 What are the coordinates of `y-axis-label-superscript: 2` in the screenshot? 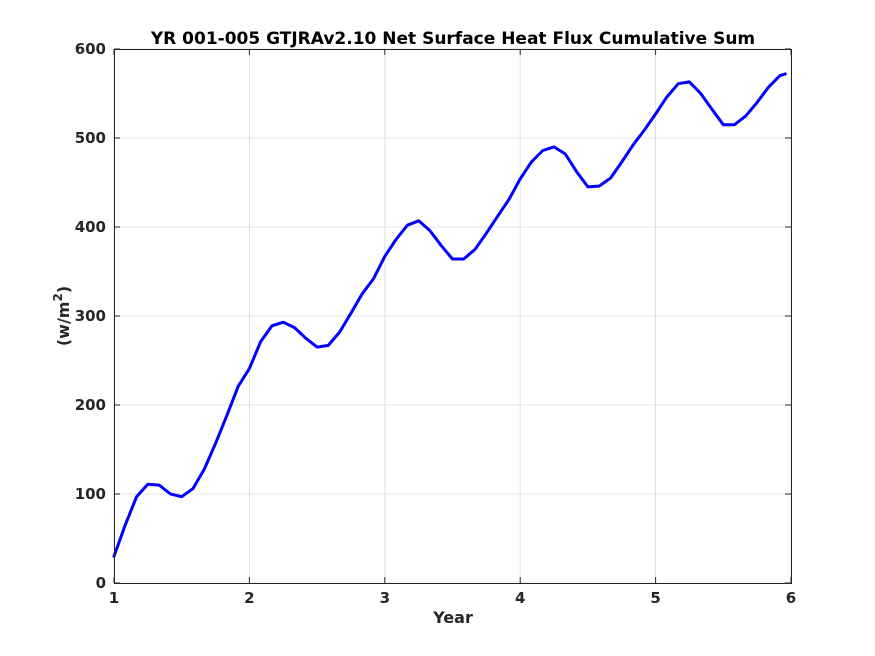 It's located at (58, 297).